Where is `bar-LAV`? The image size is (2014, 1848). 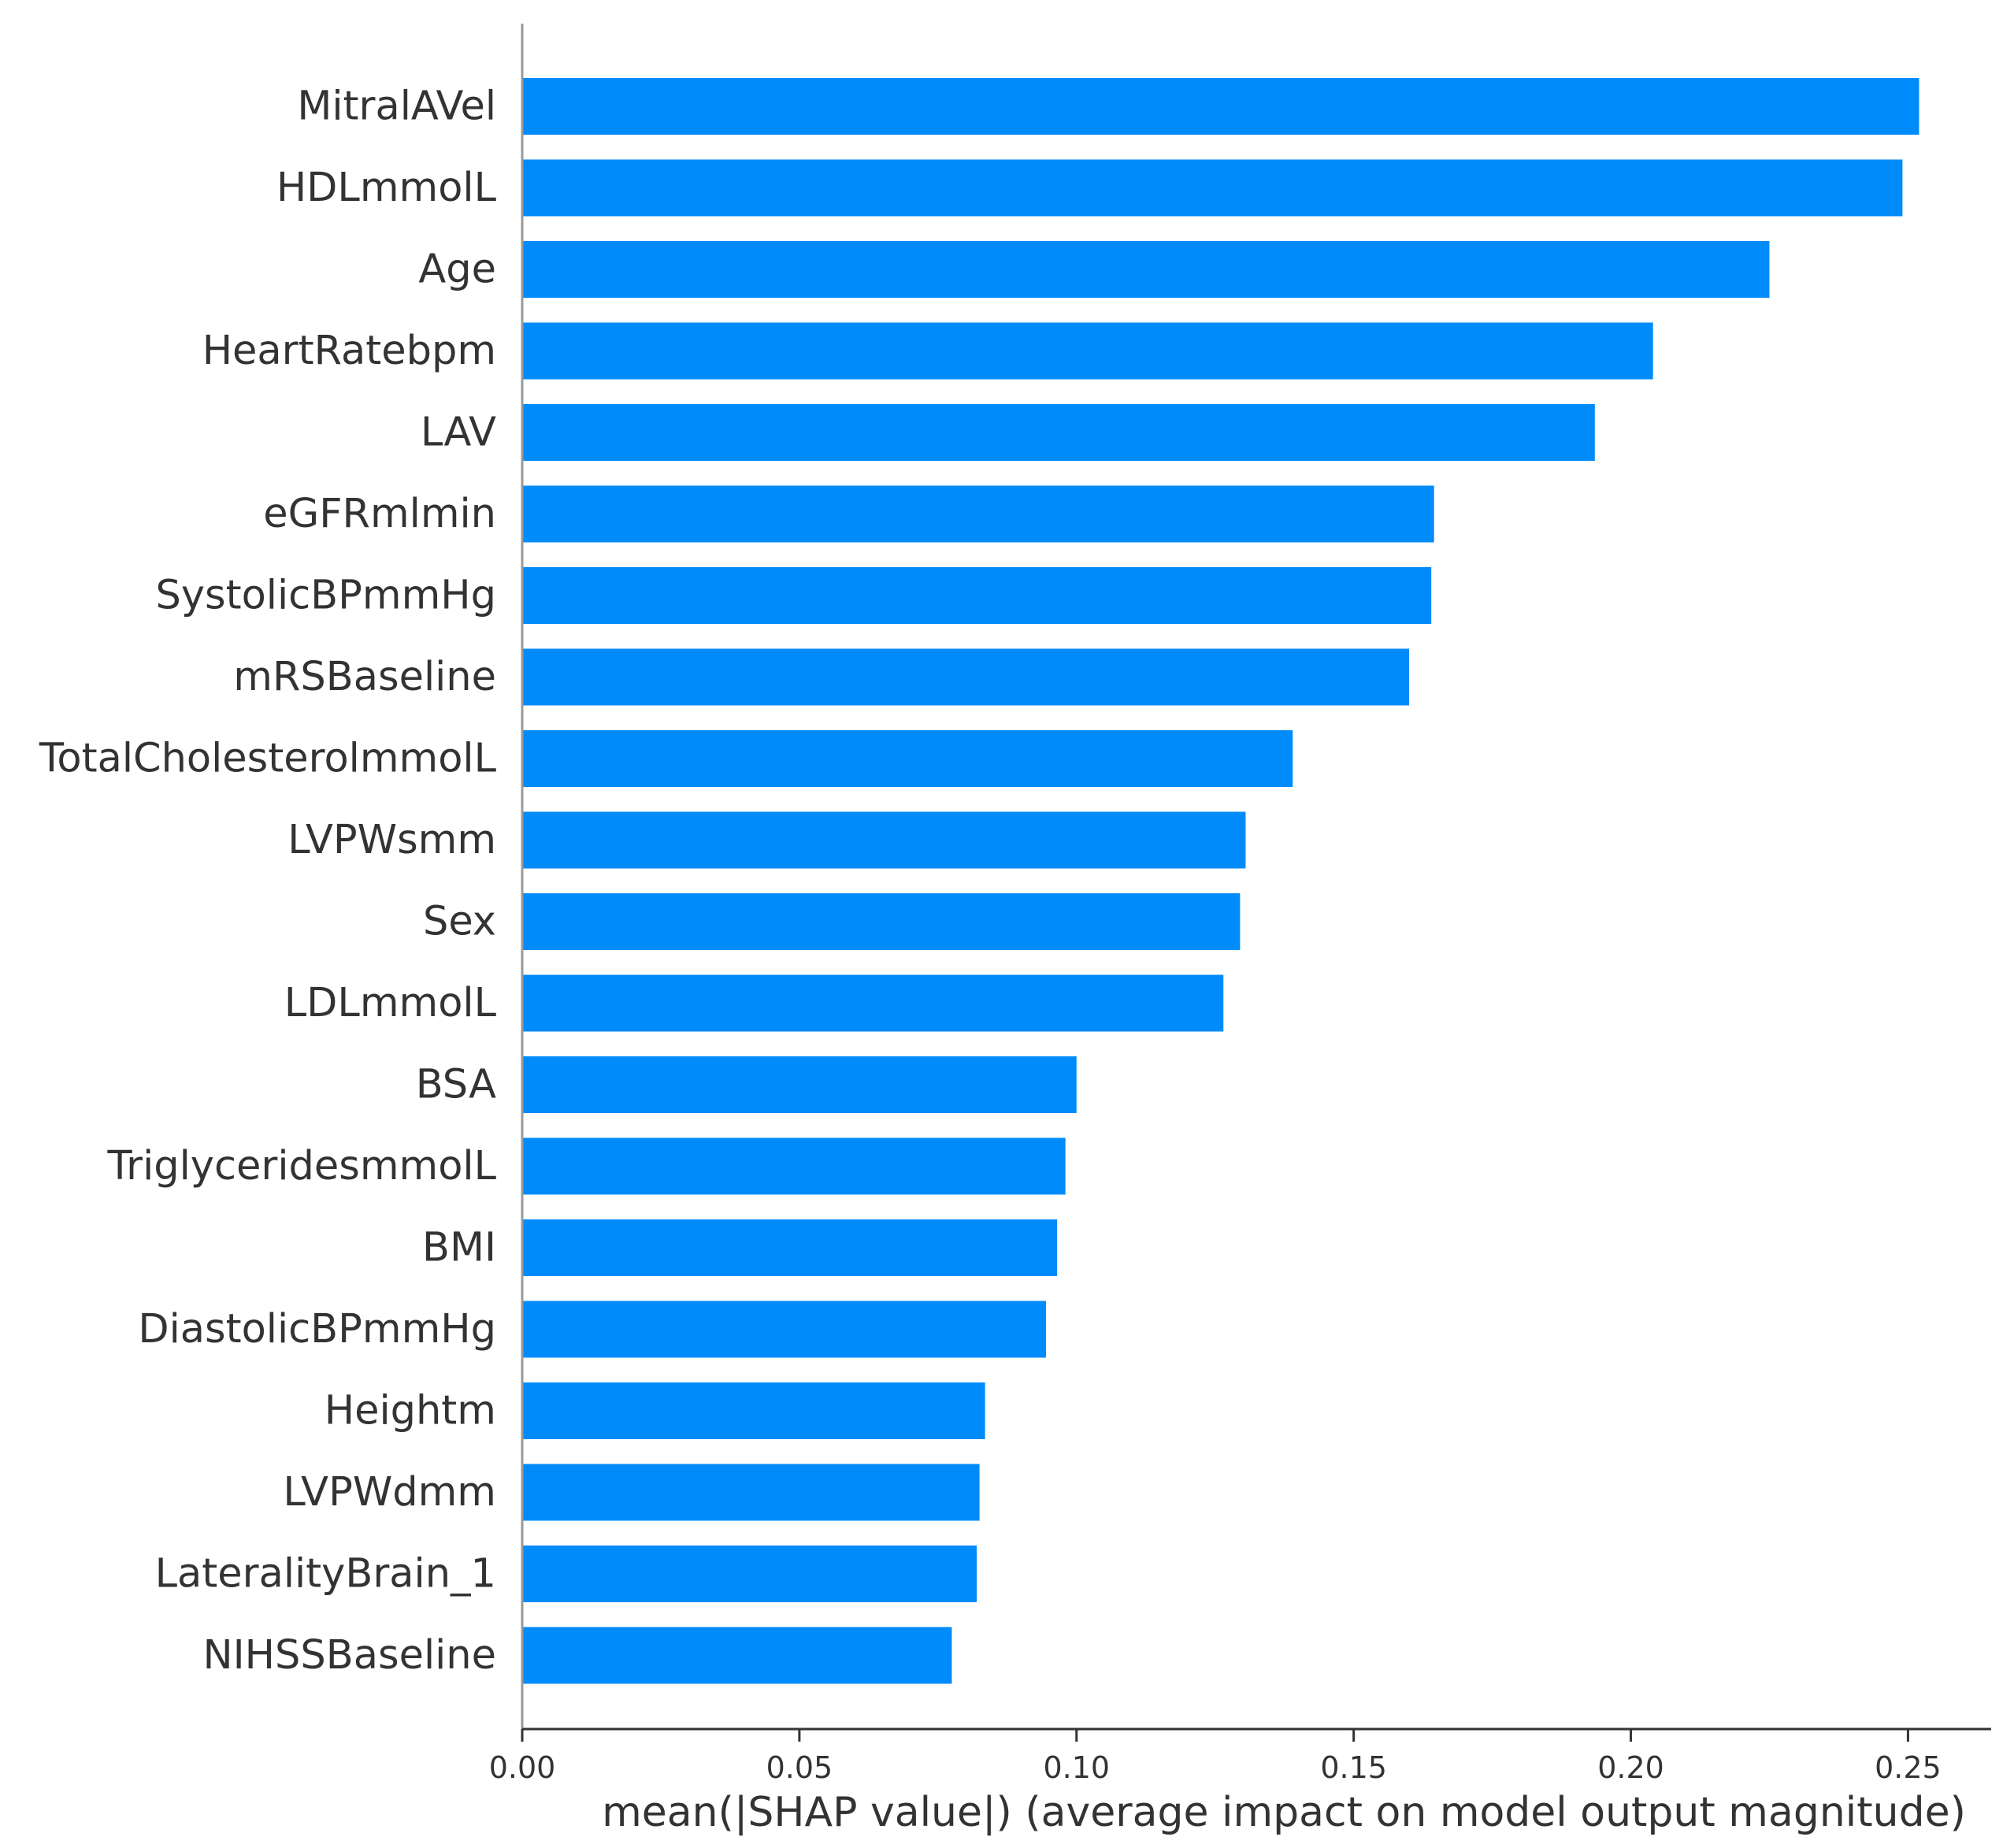
bar-LAV is located at coordinates (1059, 432).